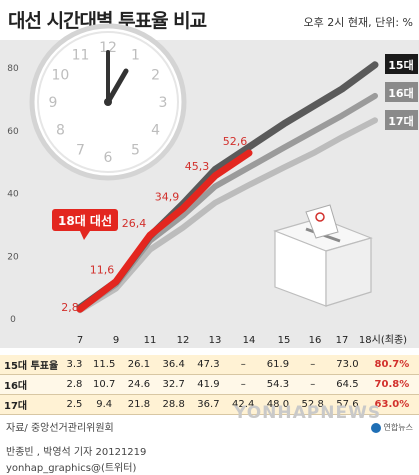 The height and width of the screenshot is (475, 419). I want to click on x-axis: 7 9 11 12 13 14 15 16 17 18시(최종), so click(242, 340).